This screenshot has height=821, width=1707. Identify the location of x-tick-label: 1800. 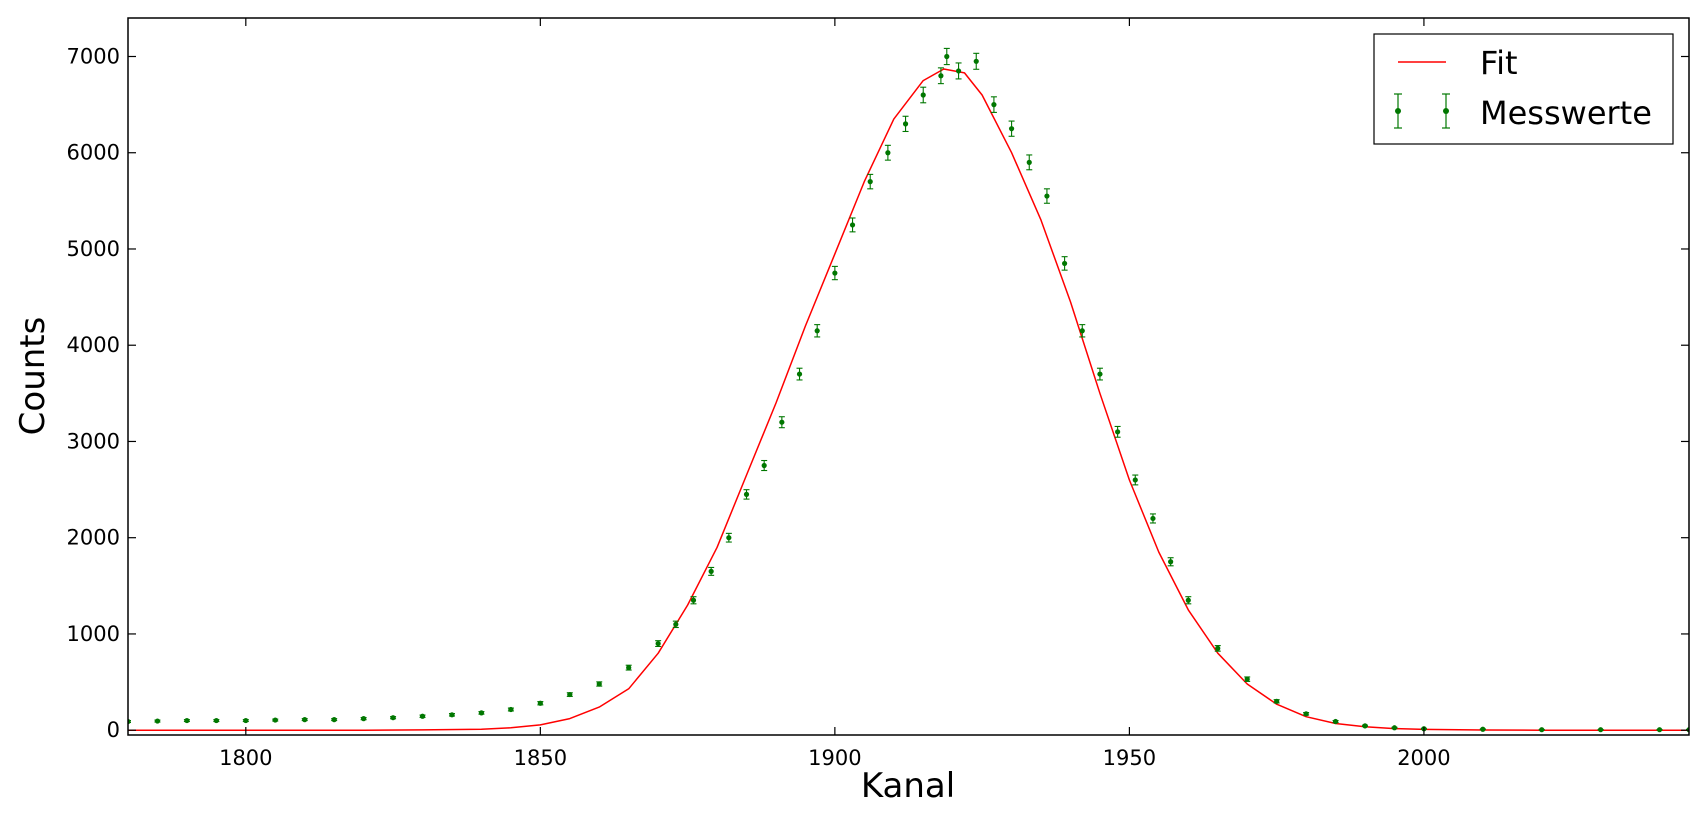
(245, 758).